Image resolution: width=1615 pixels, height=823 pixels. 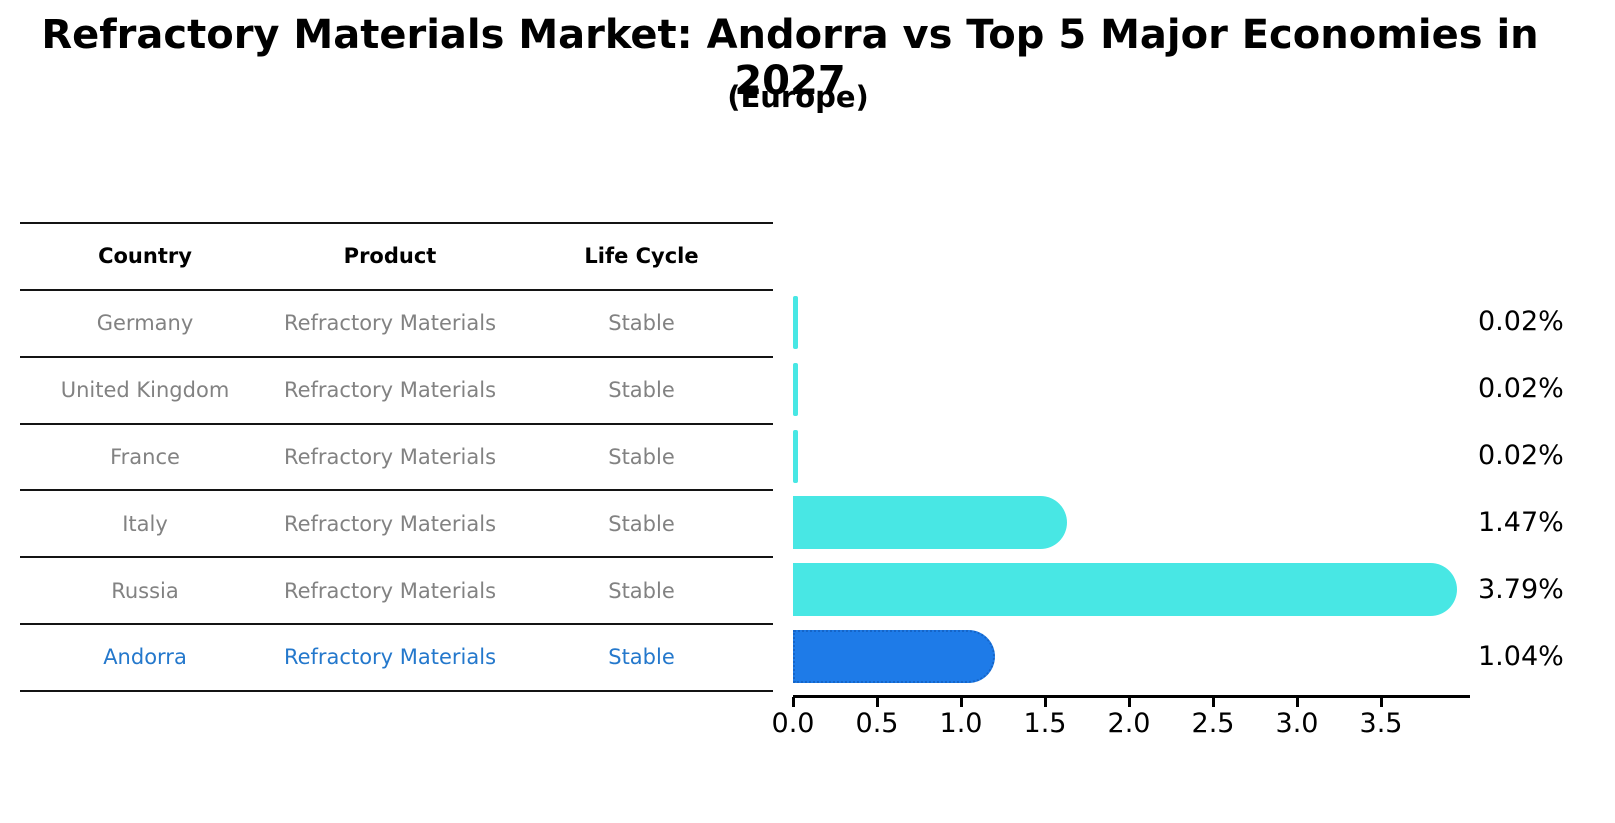 I want to click on x-axis-tick-label: 0.5, so click(x=877, y=723).